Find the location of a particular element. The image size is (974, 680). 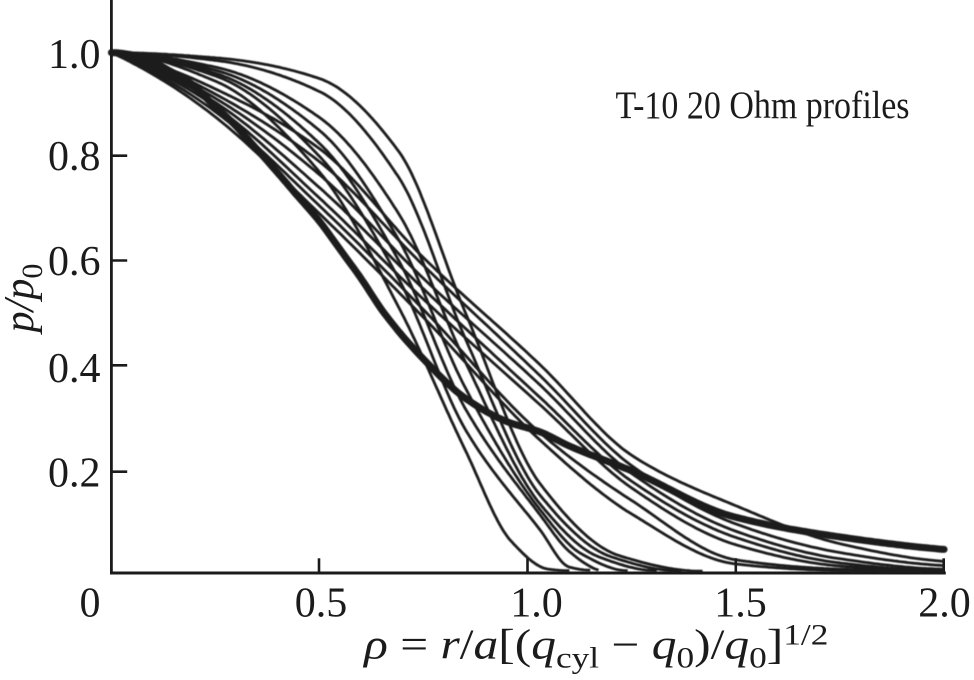

svg-text: 0.8 is located at coordinates (74, 157).